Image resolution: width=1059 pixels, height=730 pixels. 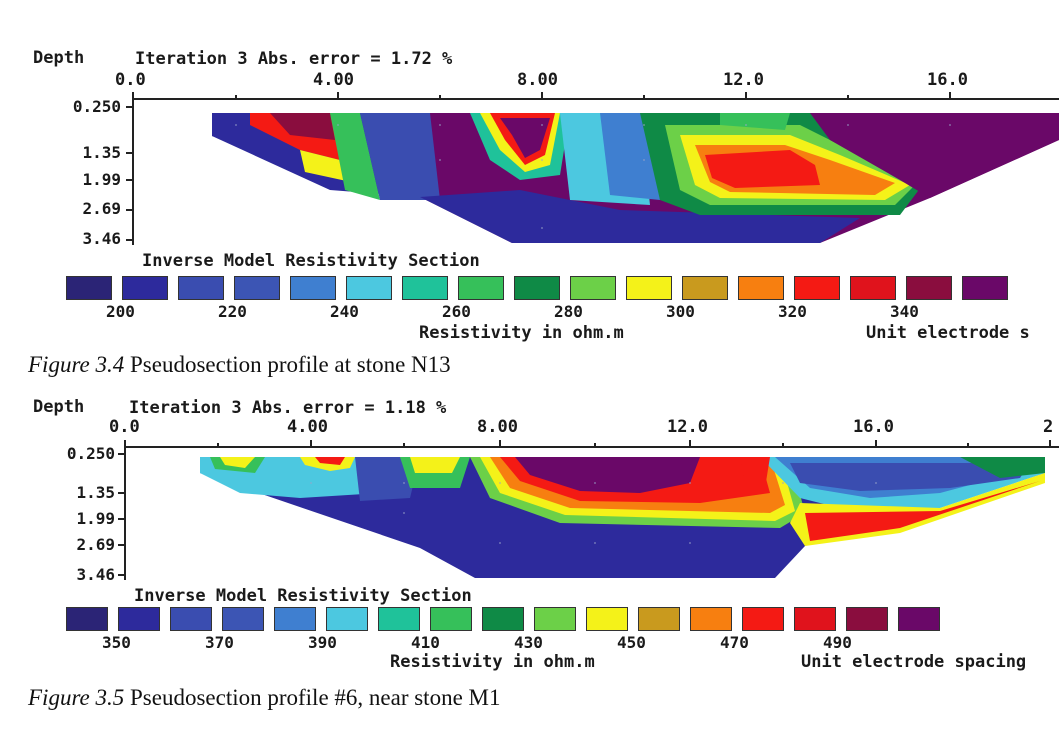 I want to click on figure-number: Figure 3.4, so click(x=76, y=364).